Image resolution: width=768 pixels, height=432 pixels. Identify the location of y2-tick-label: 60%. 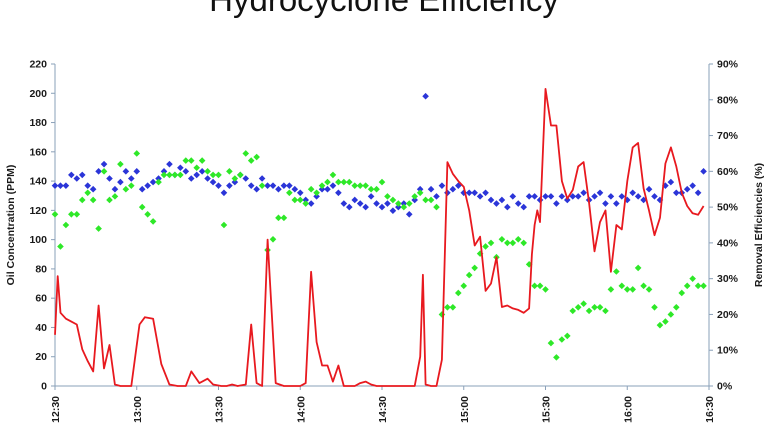
(728, 172).